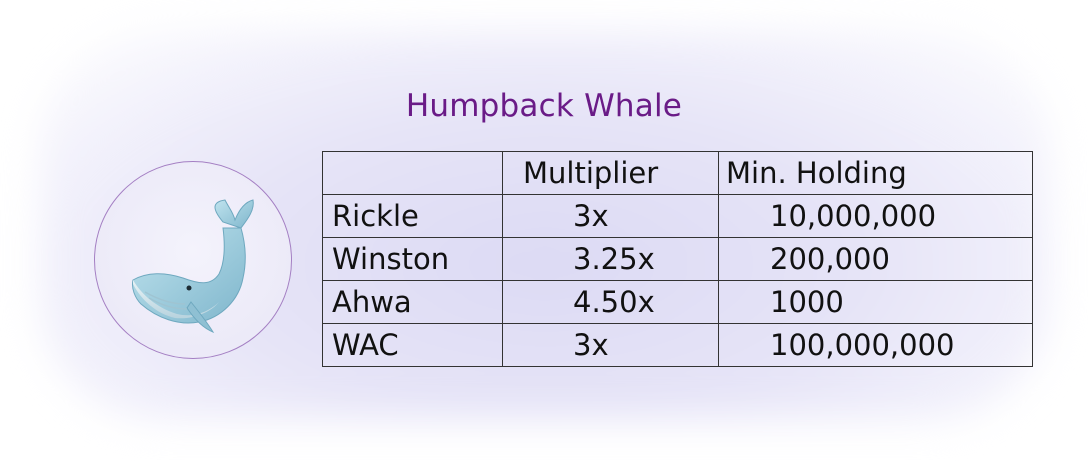 This screenshot has width=1088, height=461. What do you see at coordinates (610, 173) in the screenshot?
I see `column-header-multiplier: Multiplier` at bounding box center [610, 173].